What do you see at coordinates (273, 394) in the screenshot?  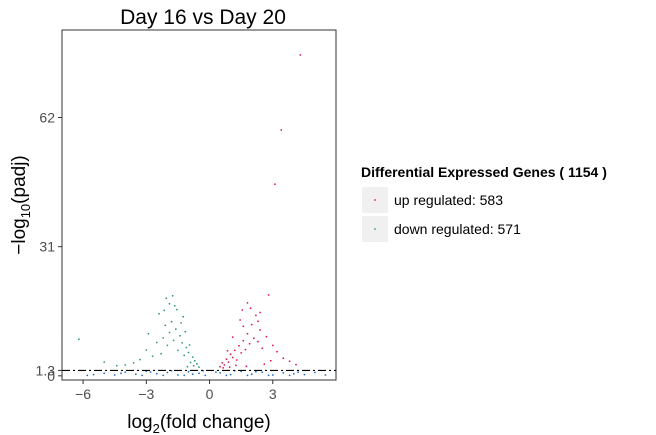 I see `x-tick-label-3: 3` at bounding box center [273, 394].